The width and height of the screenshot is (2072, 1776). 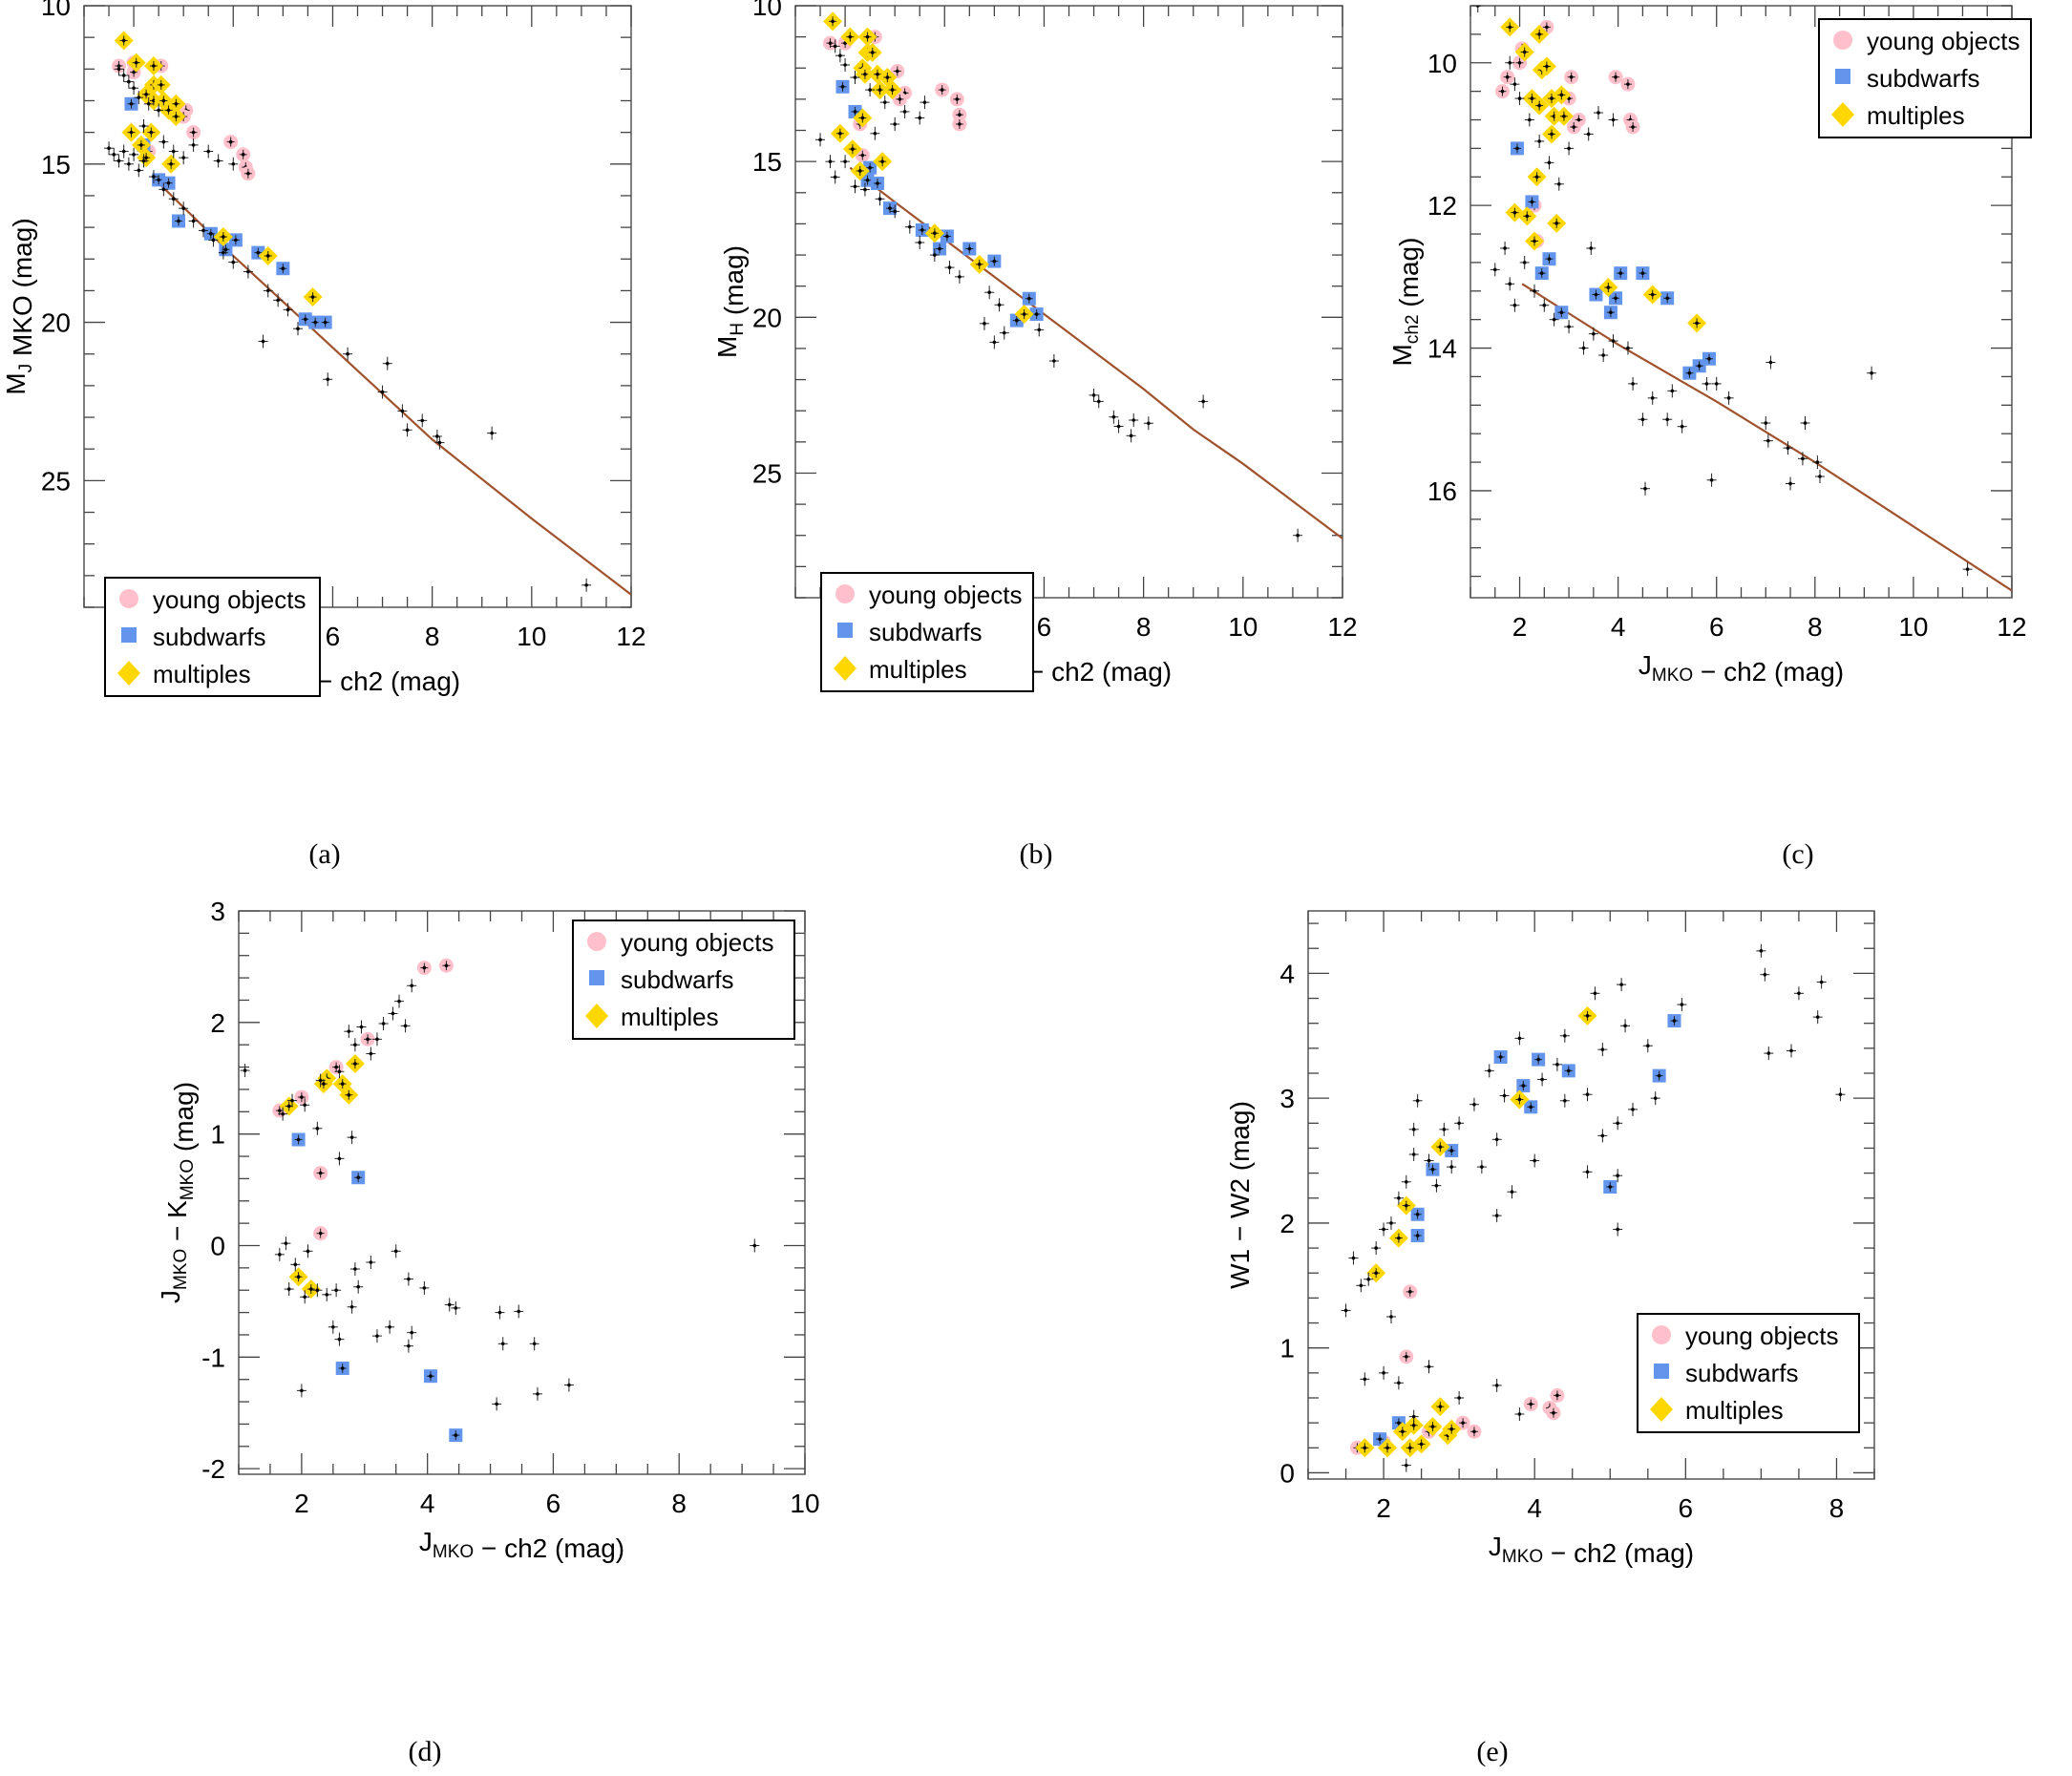 What do you see at coordinates (1442, 206) in the screenshot?
I see `y-tick-label: 12` at bounding box center [1442, 206].